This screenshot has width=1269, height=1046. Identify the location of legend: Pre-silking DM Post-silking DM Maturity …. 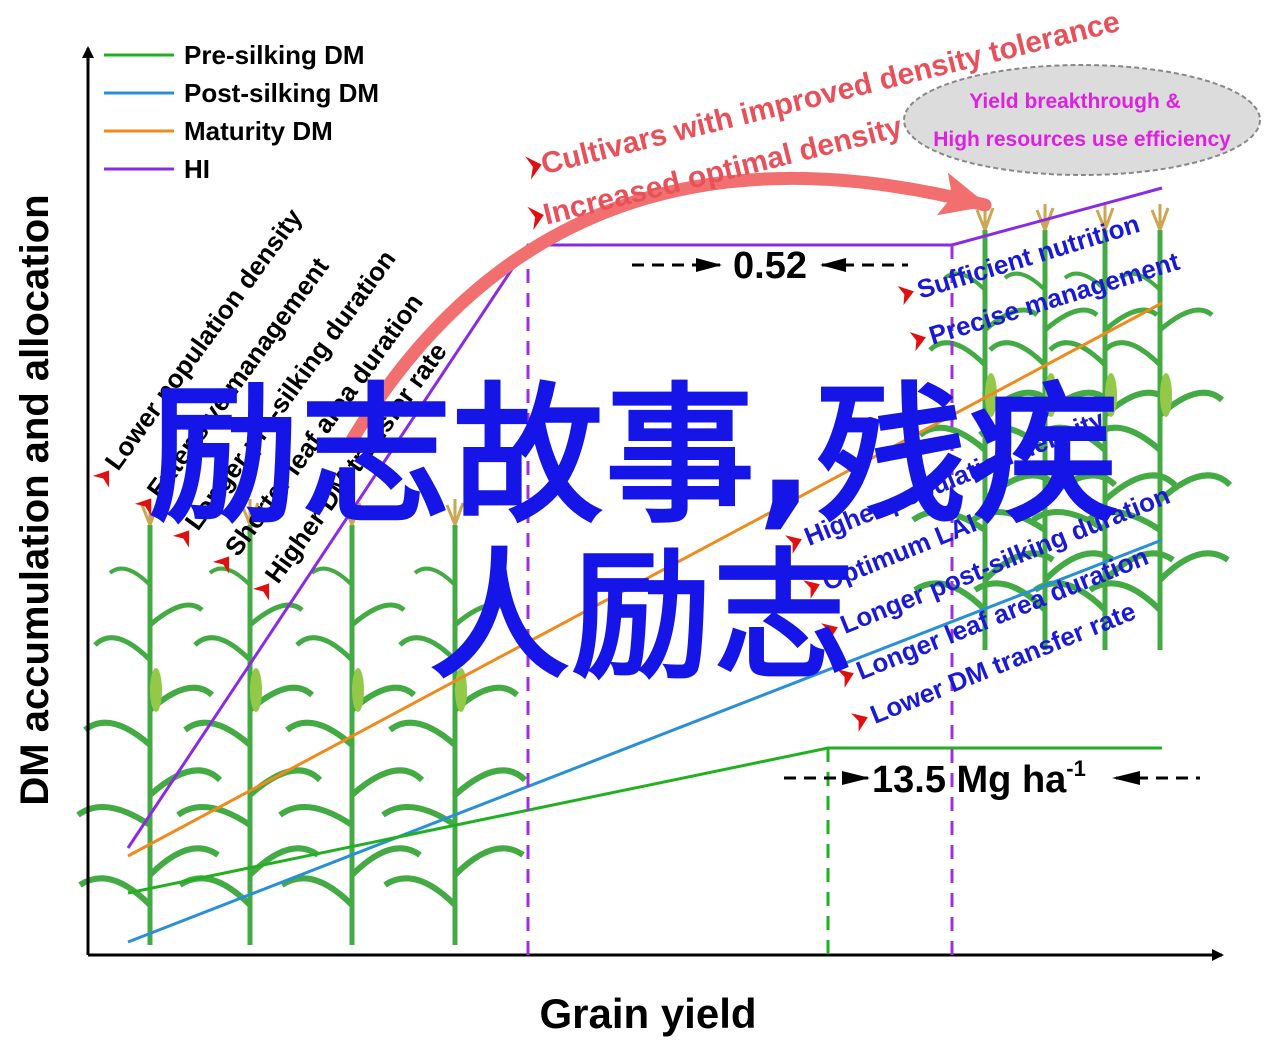
(241, 112).